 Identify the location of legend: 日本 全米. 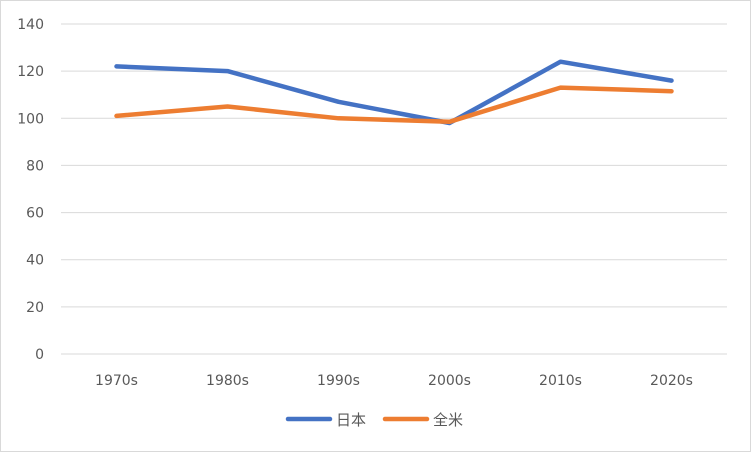
(374, 420).